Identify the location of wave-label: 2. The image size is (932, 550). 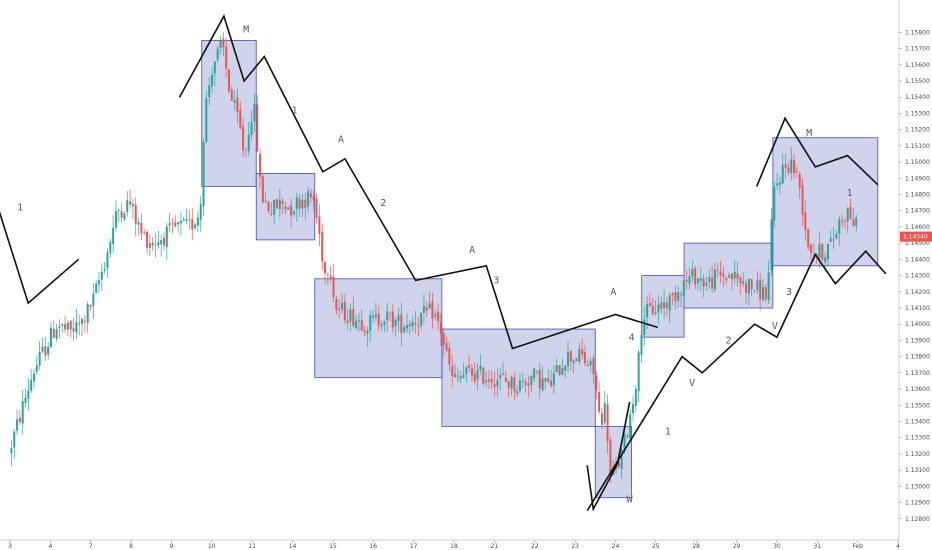
(383, 203).